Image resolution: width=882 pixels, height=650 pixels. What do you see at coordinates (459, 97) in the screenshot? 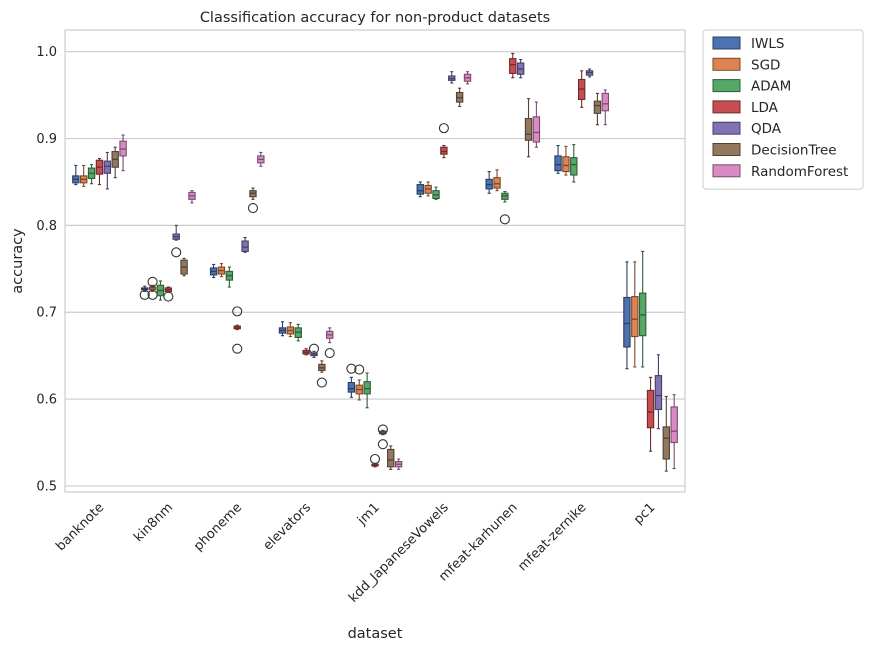
I see `box-DecisionTree-kdd_JapaneseVowels` at bounding box center [459, 97].